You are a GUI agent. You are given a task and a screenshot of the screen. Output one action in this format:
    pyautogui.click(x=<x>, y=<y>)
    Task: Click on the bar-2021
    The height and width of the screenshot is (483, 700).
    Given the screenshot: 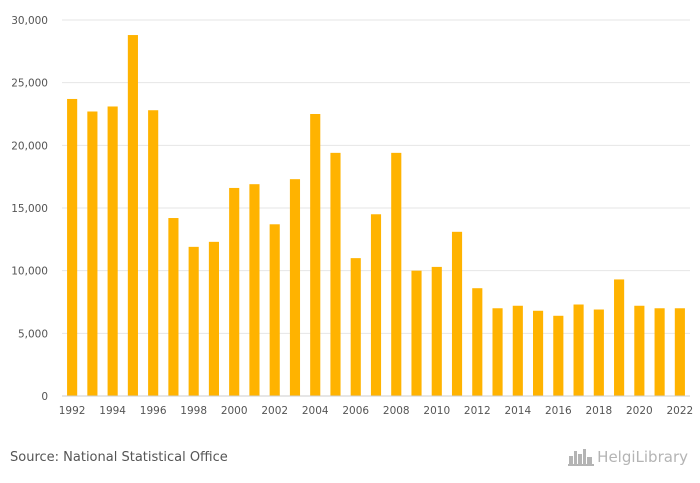 What is the action you would take?
    pyautogui.click(x=659, y=352)
    